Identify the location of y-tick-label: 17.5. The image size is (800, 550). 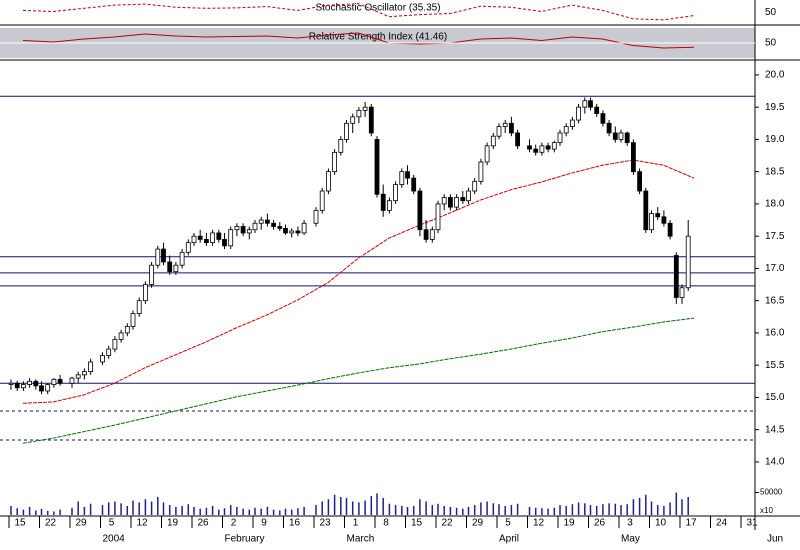
(775, 236).